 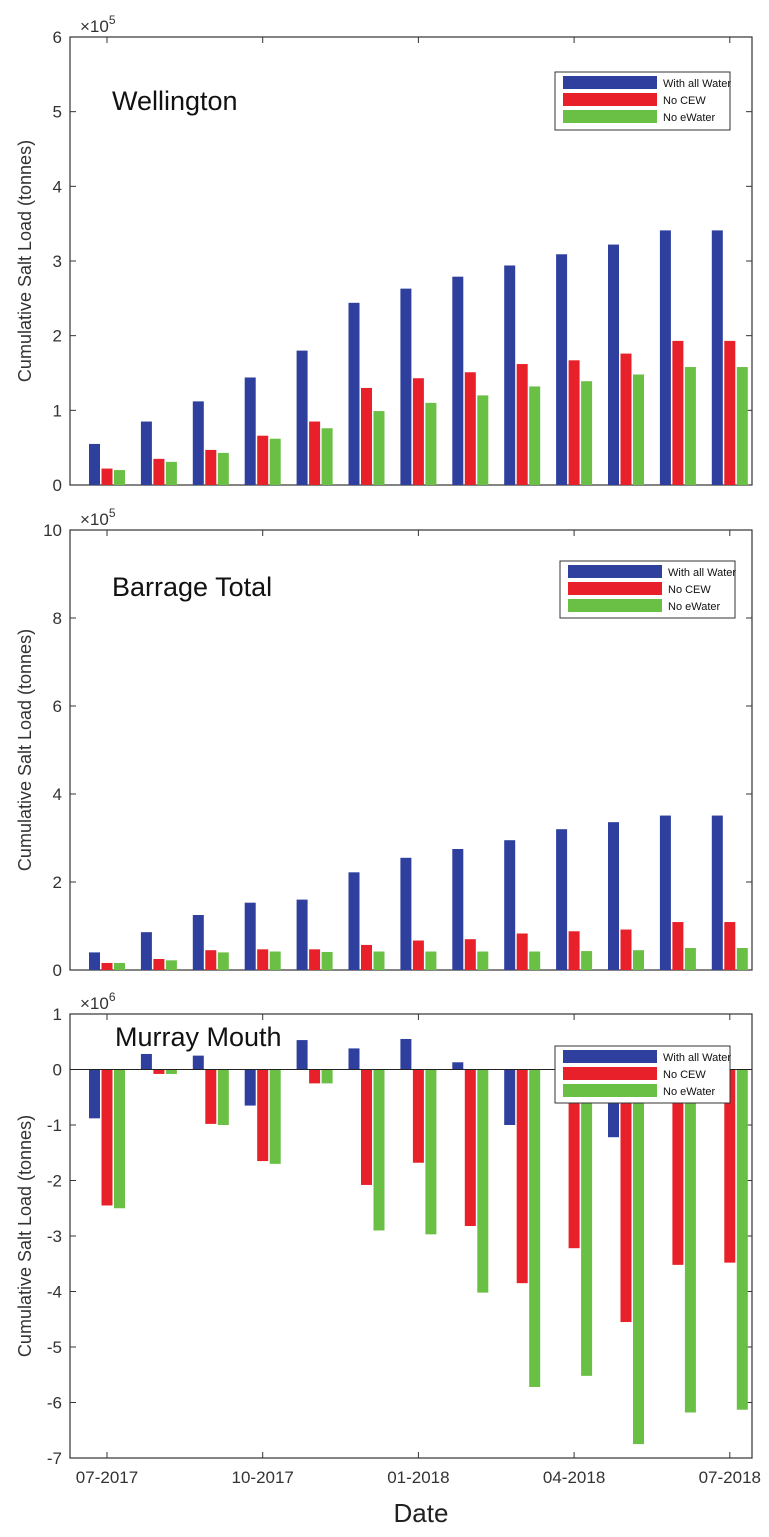 What do you see at coordinates (98, 1001) in the screenshot?
I see `axis-exponent: ×10⁶` at bounding box center [98, 1001].